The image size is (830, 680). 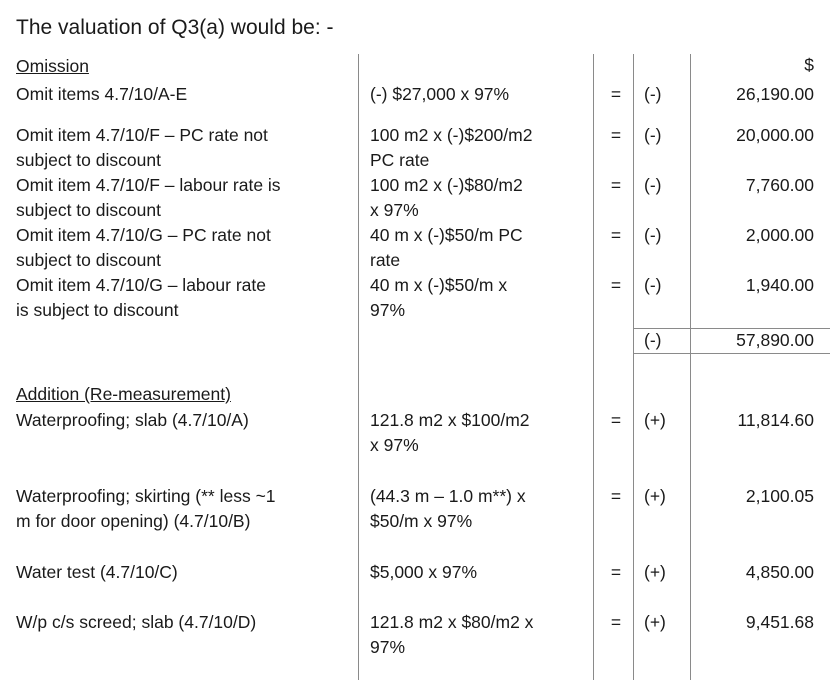 I want to click on section-heading-addition: Addition (Re-measurement), so click(x=123, y=394).